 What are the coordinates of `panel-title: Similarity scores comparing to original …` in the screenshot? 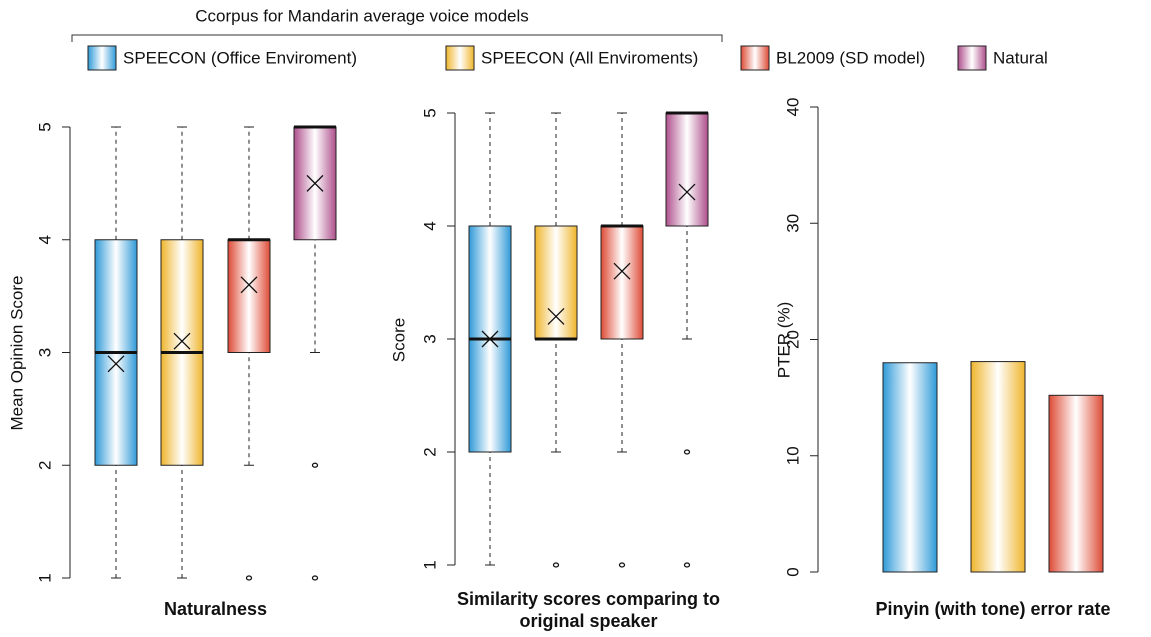 It's located at (588, 610).